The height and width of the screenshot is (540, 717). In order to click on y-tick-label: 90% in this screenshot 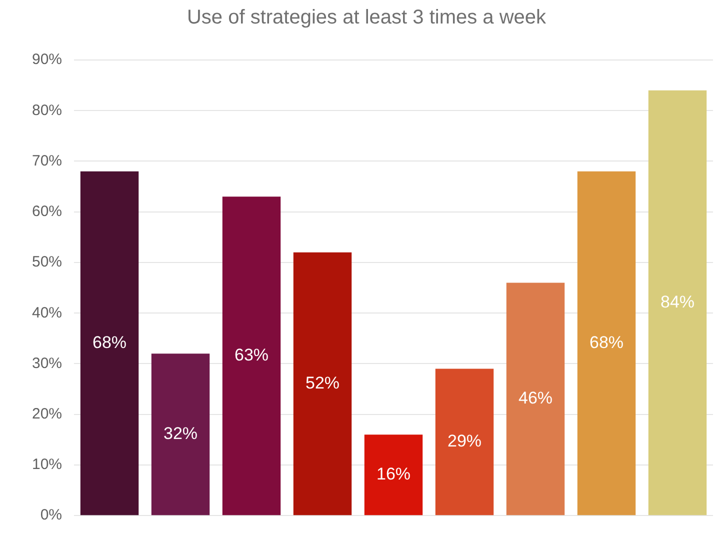, I will do `click(47, 59)`.